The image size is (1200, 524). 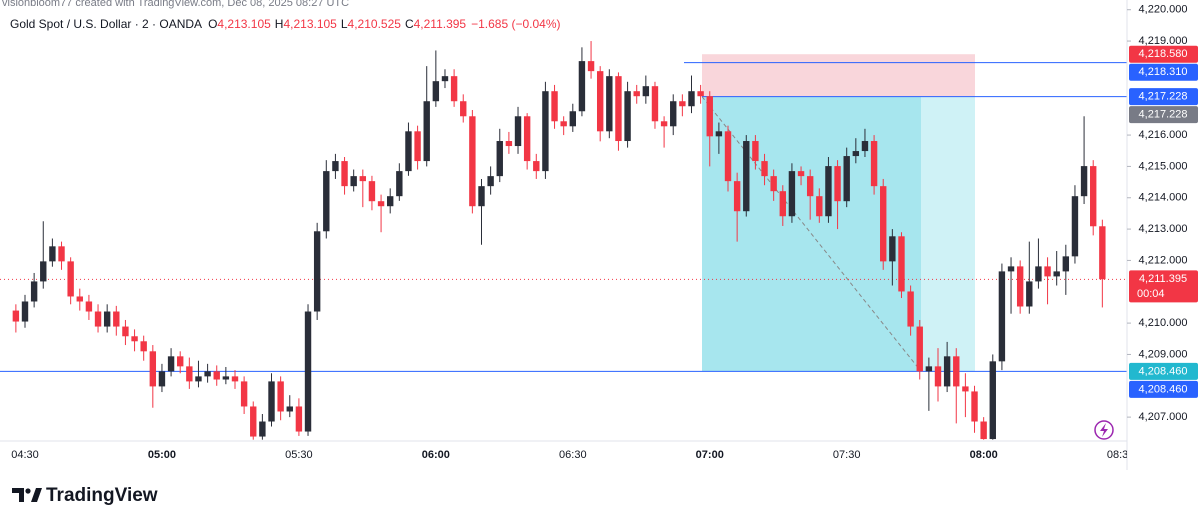 What do you see at coordinates (279, 24) in the screenshot?
I see `ohlc-key: H` at bounding box center [279, 24].